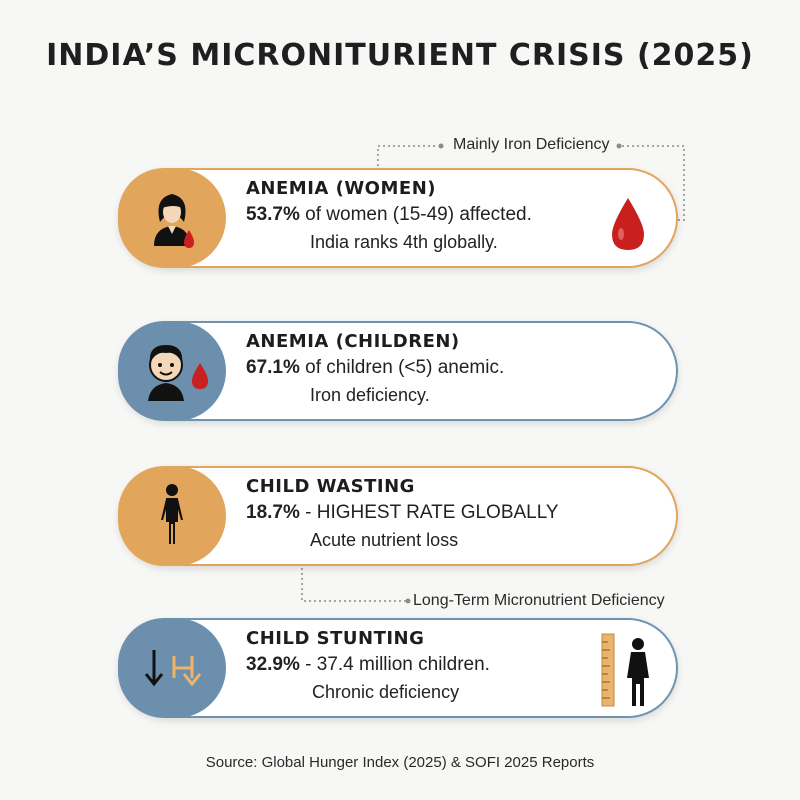 The image size is (800, 800). Describe the element at coordinates (375, 367) in the screenshot. I see `card-stat-line: 67.1% of children (<5) anemic.` at that location.